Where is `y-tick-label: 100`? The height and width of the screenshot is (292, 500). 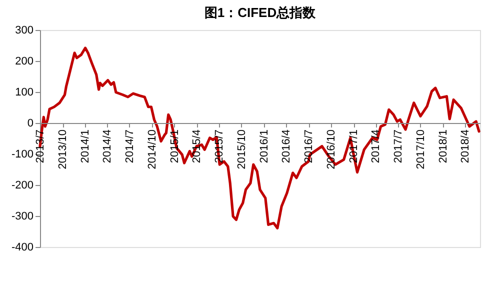
y-tick-label: 100 is located at coordinates (24, 92).